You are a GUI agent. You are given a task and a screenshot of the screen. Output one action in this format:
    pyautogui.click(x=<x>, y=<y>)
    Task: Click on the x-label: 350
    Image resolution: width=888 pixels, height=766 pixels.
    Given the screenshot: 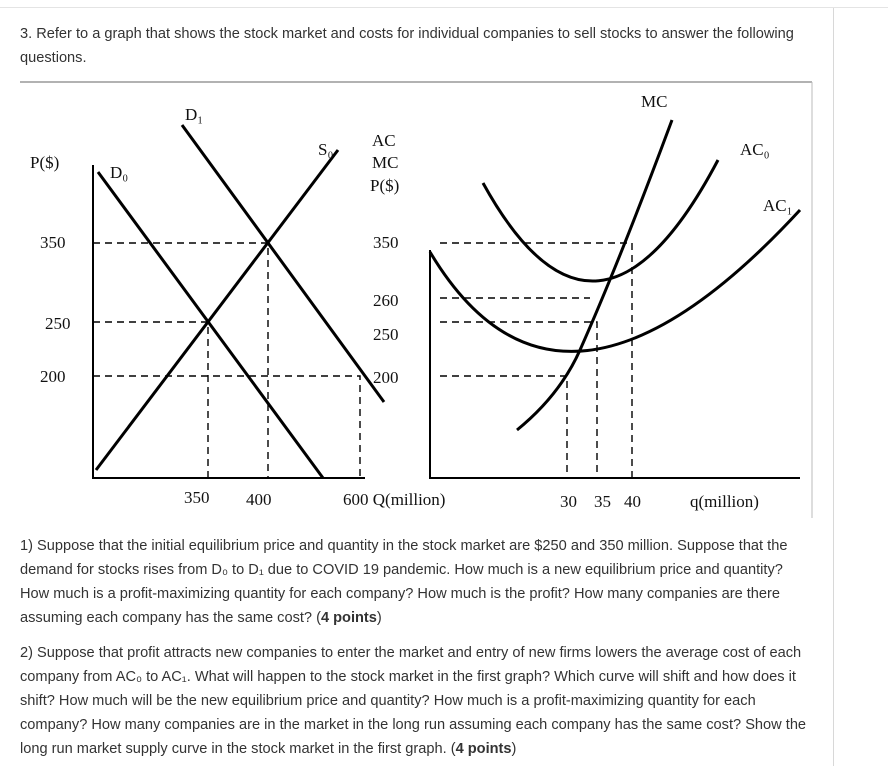 What is the action you would take?
    pyautogui.click(x=197, y=497)
    